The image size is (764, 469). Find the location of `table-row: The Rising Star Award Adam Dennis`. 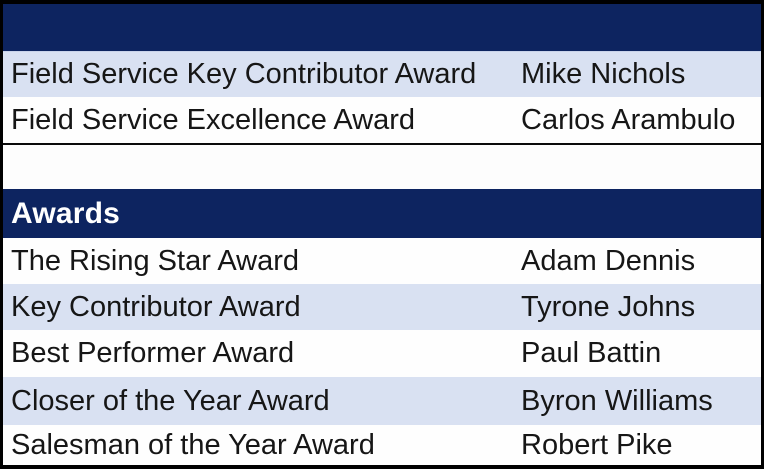

table-row: The Rising Star Award Adam Dennis is located at coordinates (382, 261).